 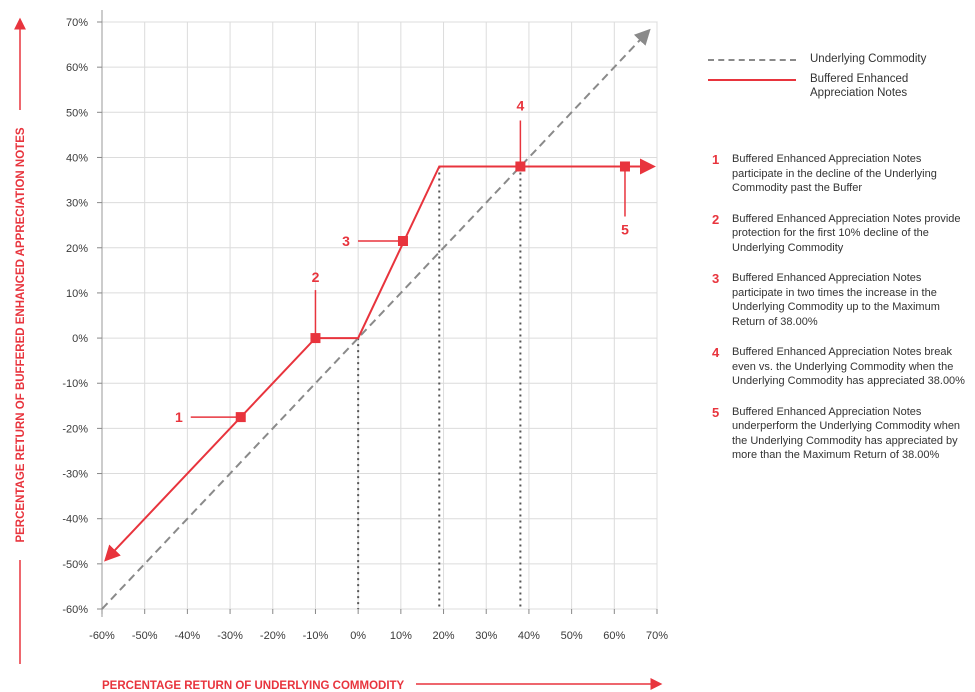 I want to click on y-tick-label: -40%, so click(x=75, y=520).